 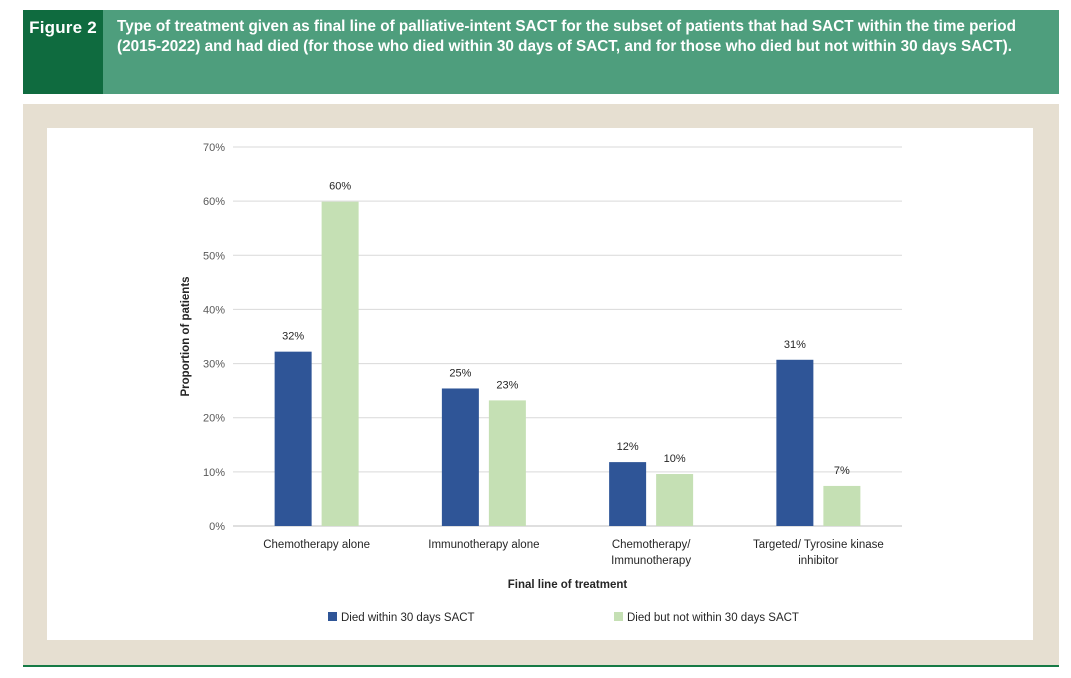 What do you see at coordinates (316, 545) in the screenshot?
I see `x-tick-label: Chemotherapy alone` at bounding box center [316, 545].